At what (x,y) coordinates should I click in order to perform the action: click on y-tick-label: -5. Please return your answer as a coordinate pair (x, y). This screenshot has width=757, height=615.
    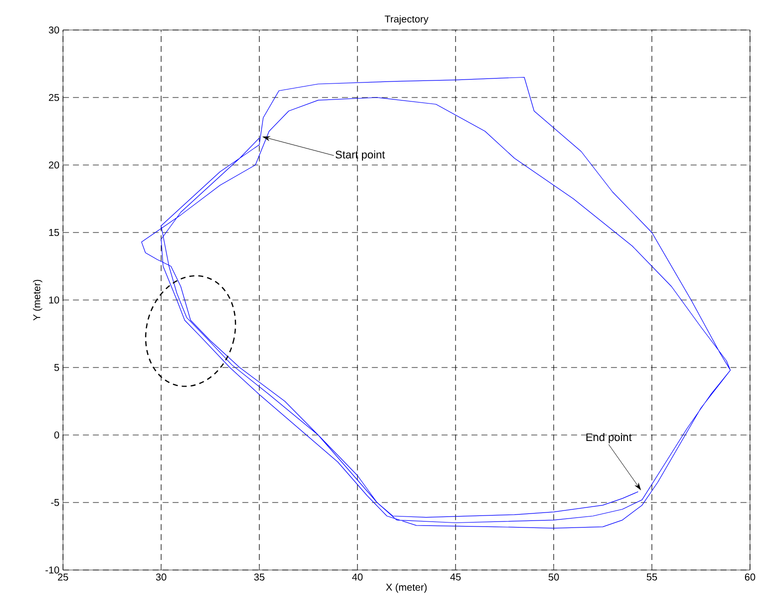
    Looking at the image, I should click on (55, 502).